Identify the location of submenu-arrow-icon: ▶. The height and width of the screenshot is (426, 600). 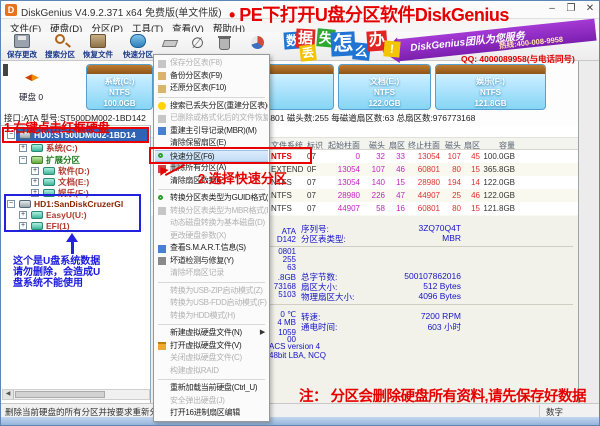
(262, 332).